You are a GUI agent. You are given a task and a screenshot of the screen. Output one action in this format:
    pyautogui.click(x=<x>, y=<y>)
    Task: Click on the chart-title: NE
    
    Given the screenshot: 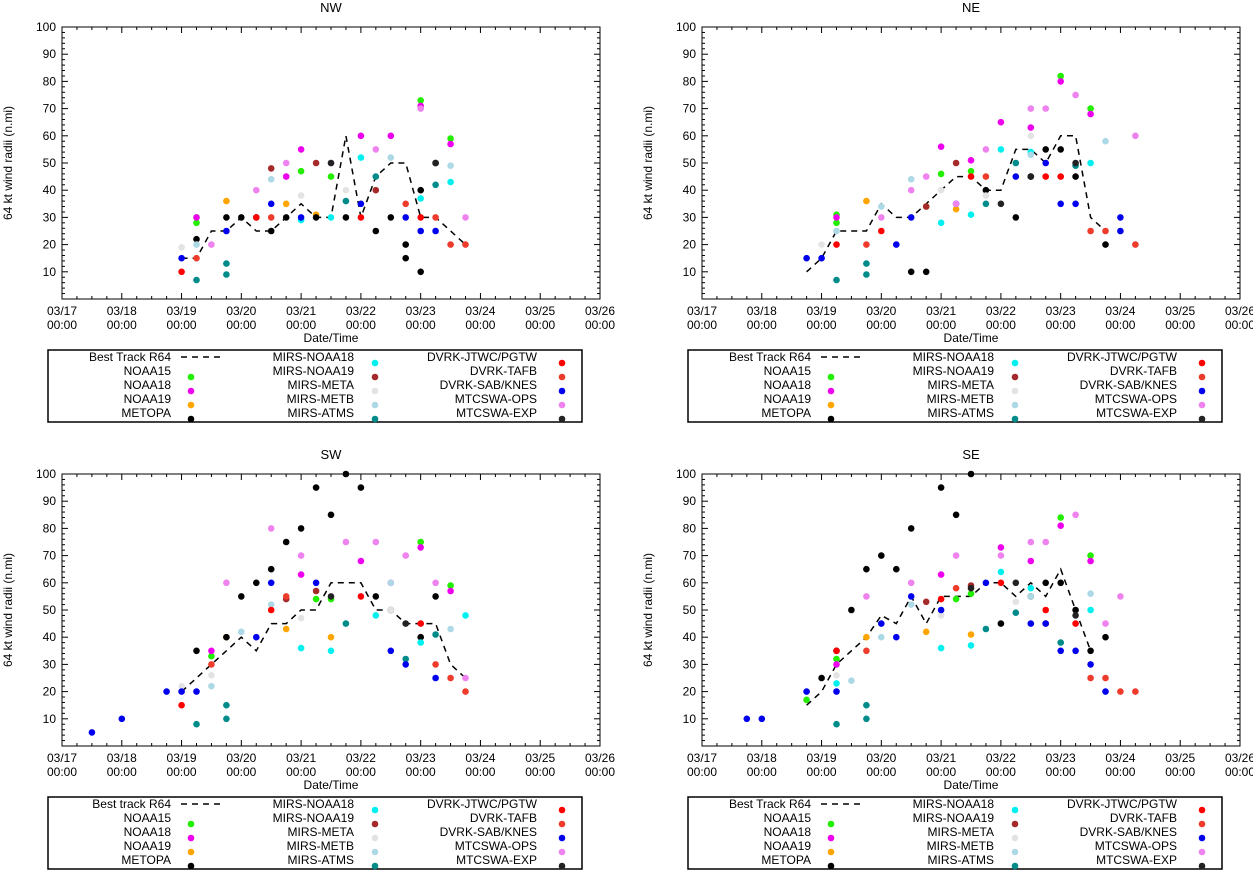 What is the action you would take?
    pyautogui.click(x=971, y=7)
    